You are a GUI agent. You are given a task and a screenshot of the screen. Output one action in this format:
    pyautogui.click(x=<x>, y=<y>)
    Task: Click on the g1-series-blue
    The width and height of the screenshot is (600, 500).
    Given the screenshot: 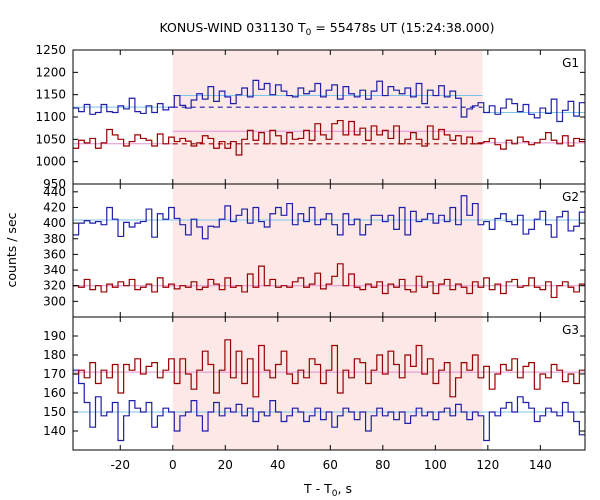 What is the action you would take?
    pyautogui.click(x=329, y=101)
    